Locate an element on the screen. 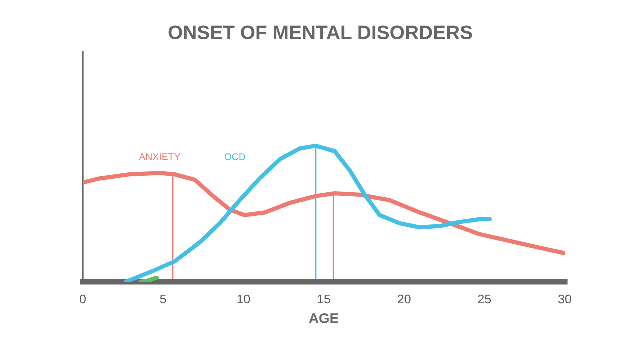 The height and width of the screenshot is (360, 641). x-tick-label: 0 is located at coordinates (83, 299).